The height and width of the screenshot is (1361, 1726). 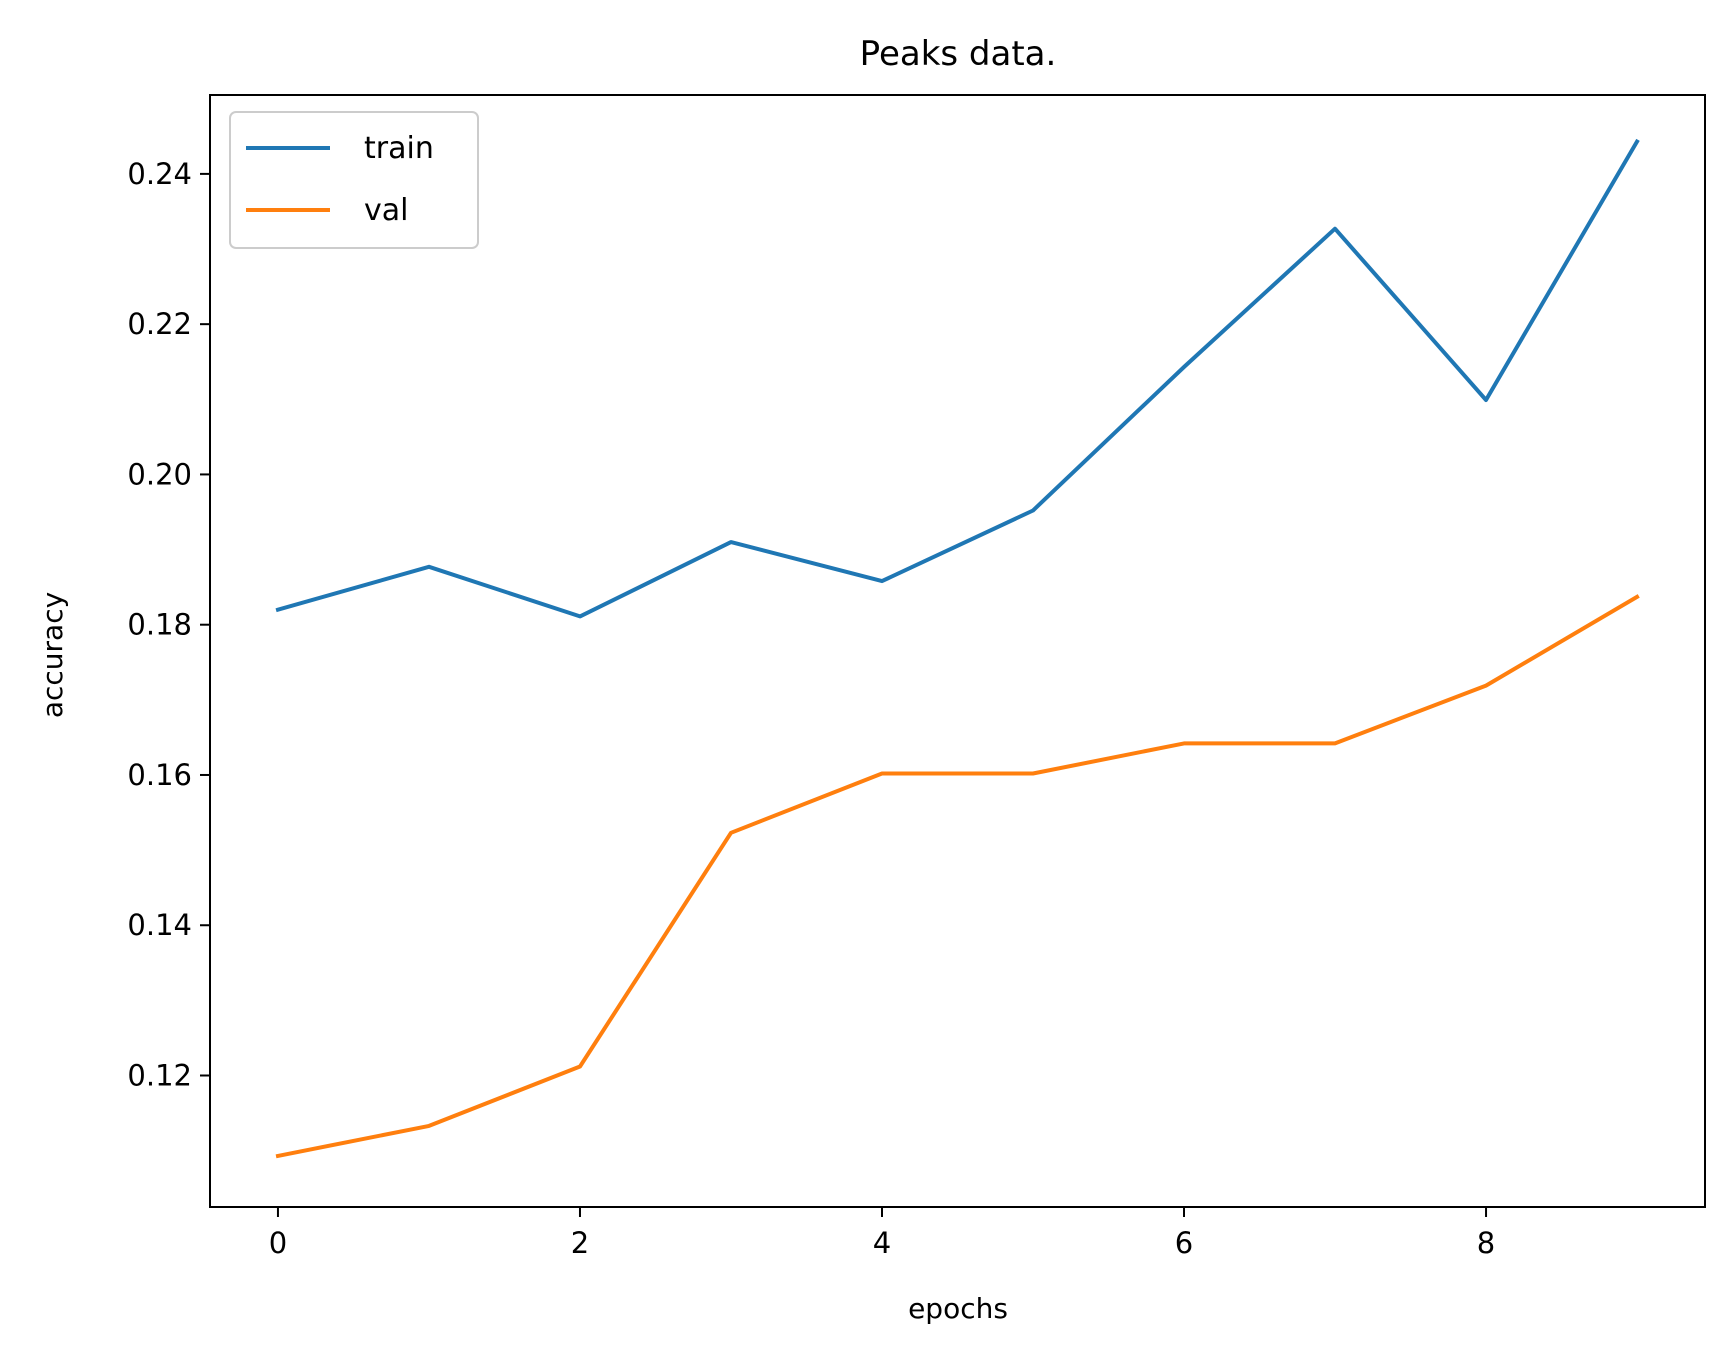 I want to click on y-tick-label: 0.18, so click(x=159, y=625).